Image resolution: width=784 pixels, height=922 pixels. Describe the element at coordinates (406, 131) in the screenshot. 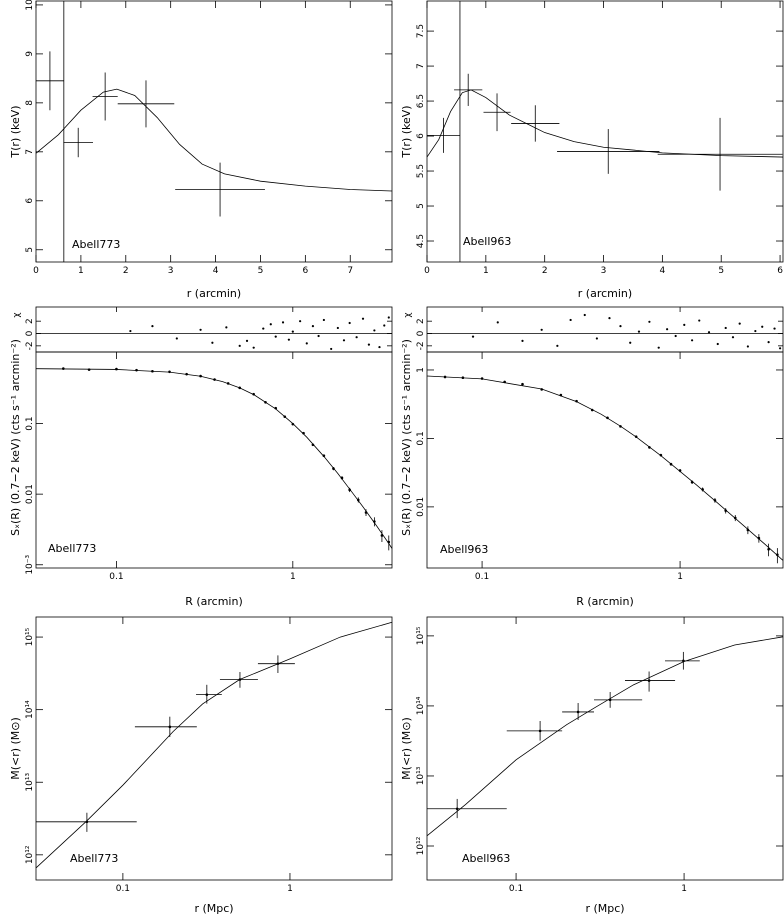

I see `y-axis-label: T(r) (keV)` at that location.